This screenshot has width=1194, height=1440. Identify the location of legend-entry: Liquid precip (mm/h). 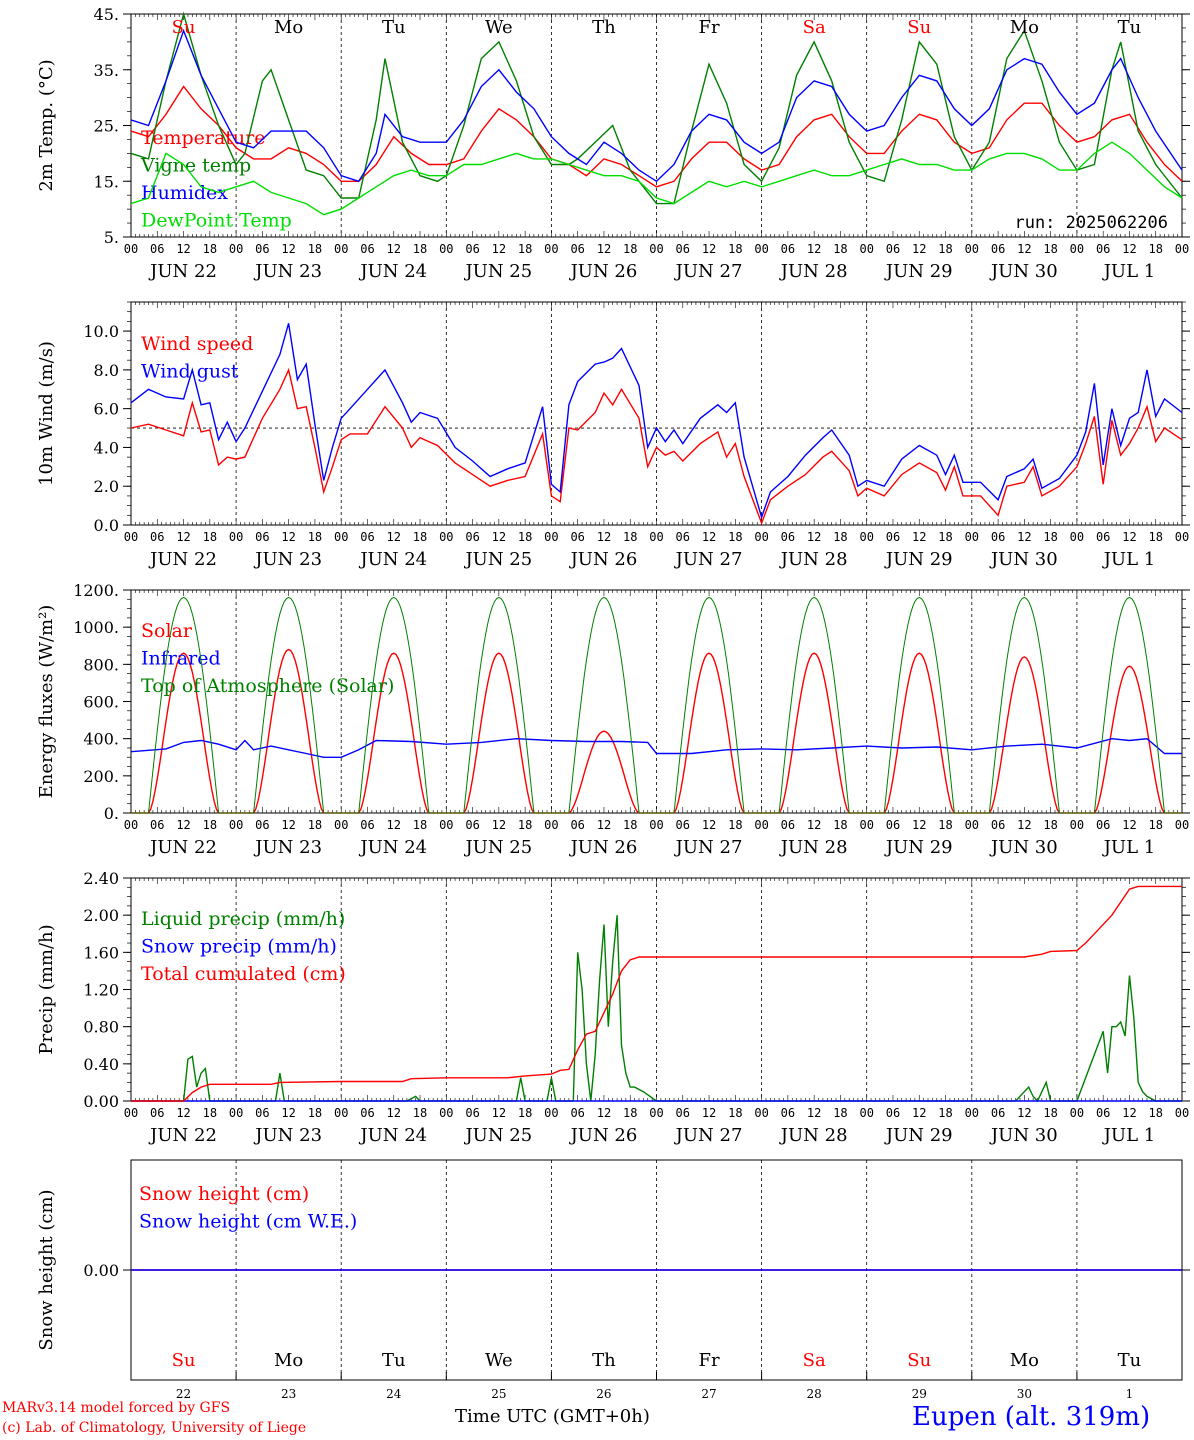
(243, 919).